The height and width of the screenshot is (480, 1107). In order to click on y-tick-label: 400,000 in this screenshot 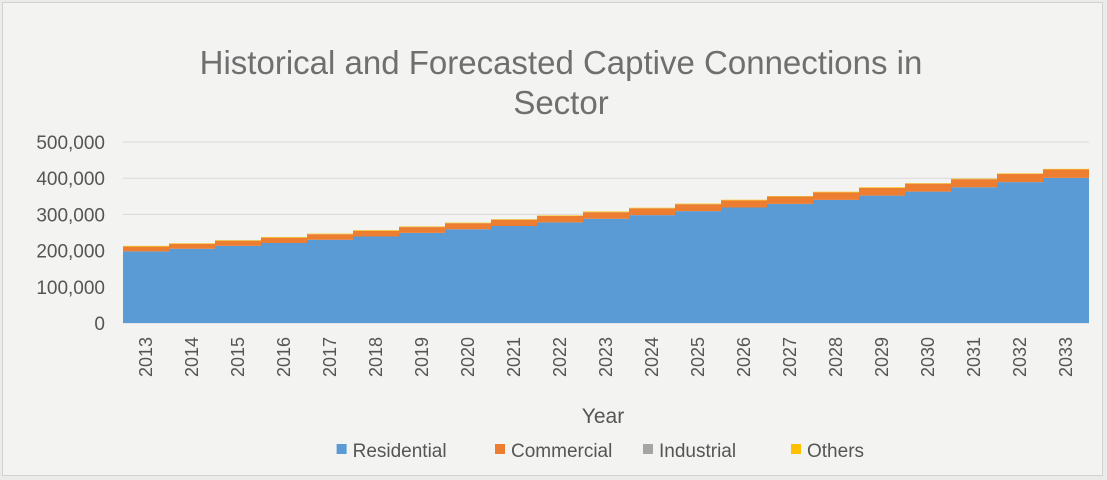, I will do `click(70, 179)`.